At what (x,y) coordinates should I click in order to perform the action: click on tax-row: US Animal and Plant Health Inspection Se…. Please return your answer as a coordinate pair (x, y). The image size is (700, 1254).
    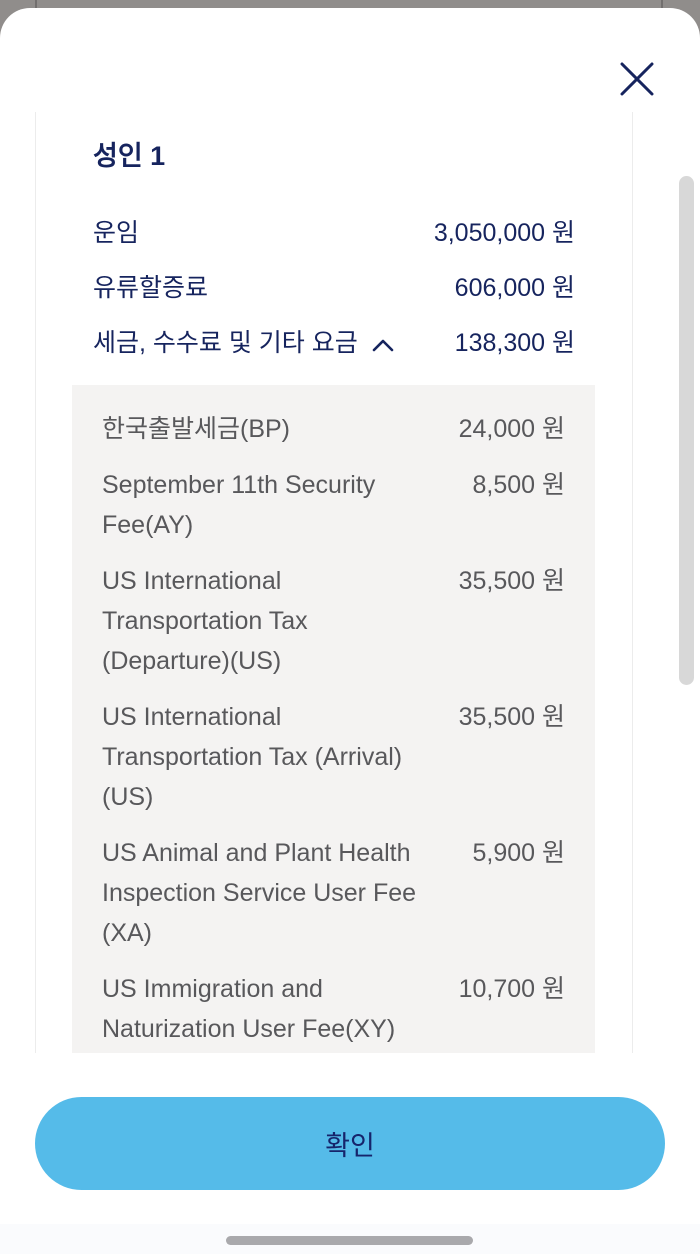
    Looking at the image, I should click on (333, 893).